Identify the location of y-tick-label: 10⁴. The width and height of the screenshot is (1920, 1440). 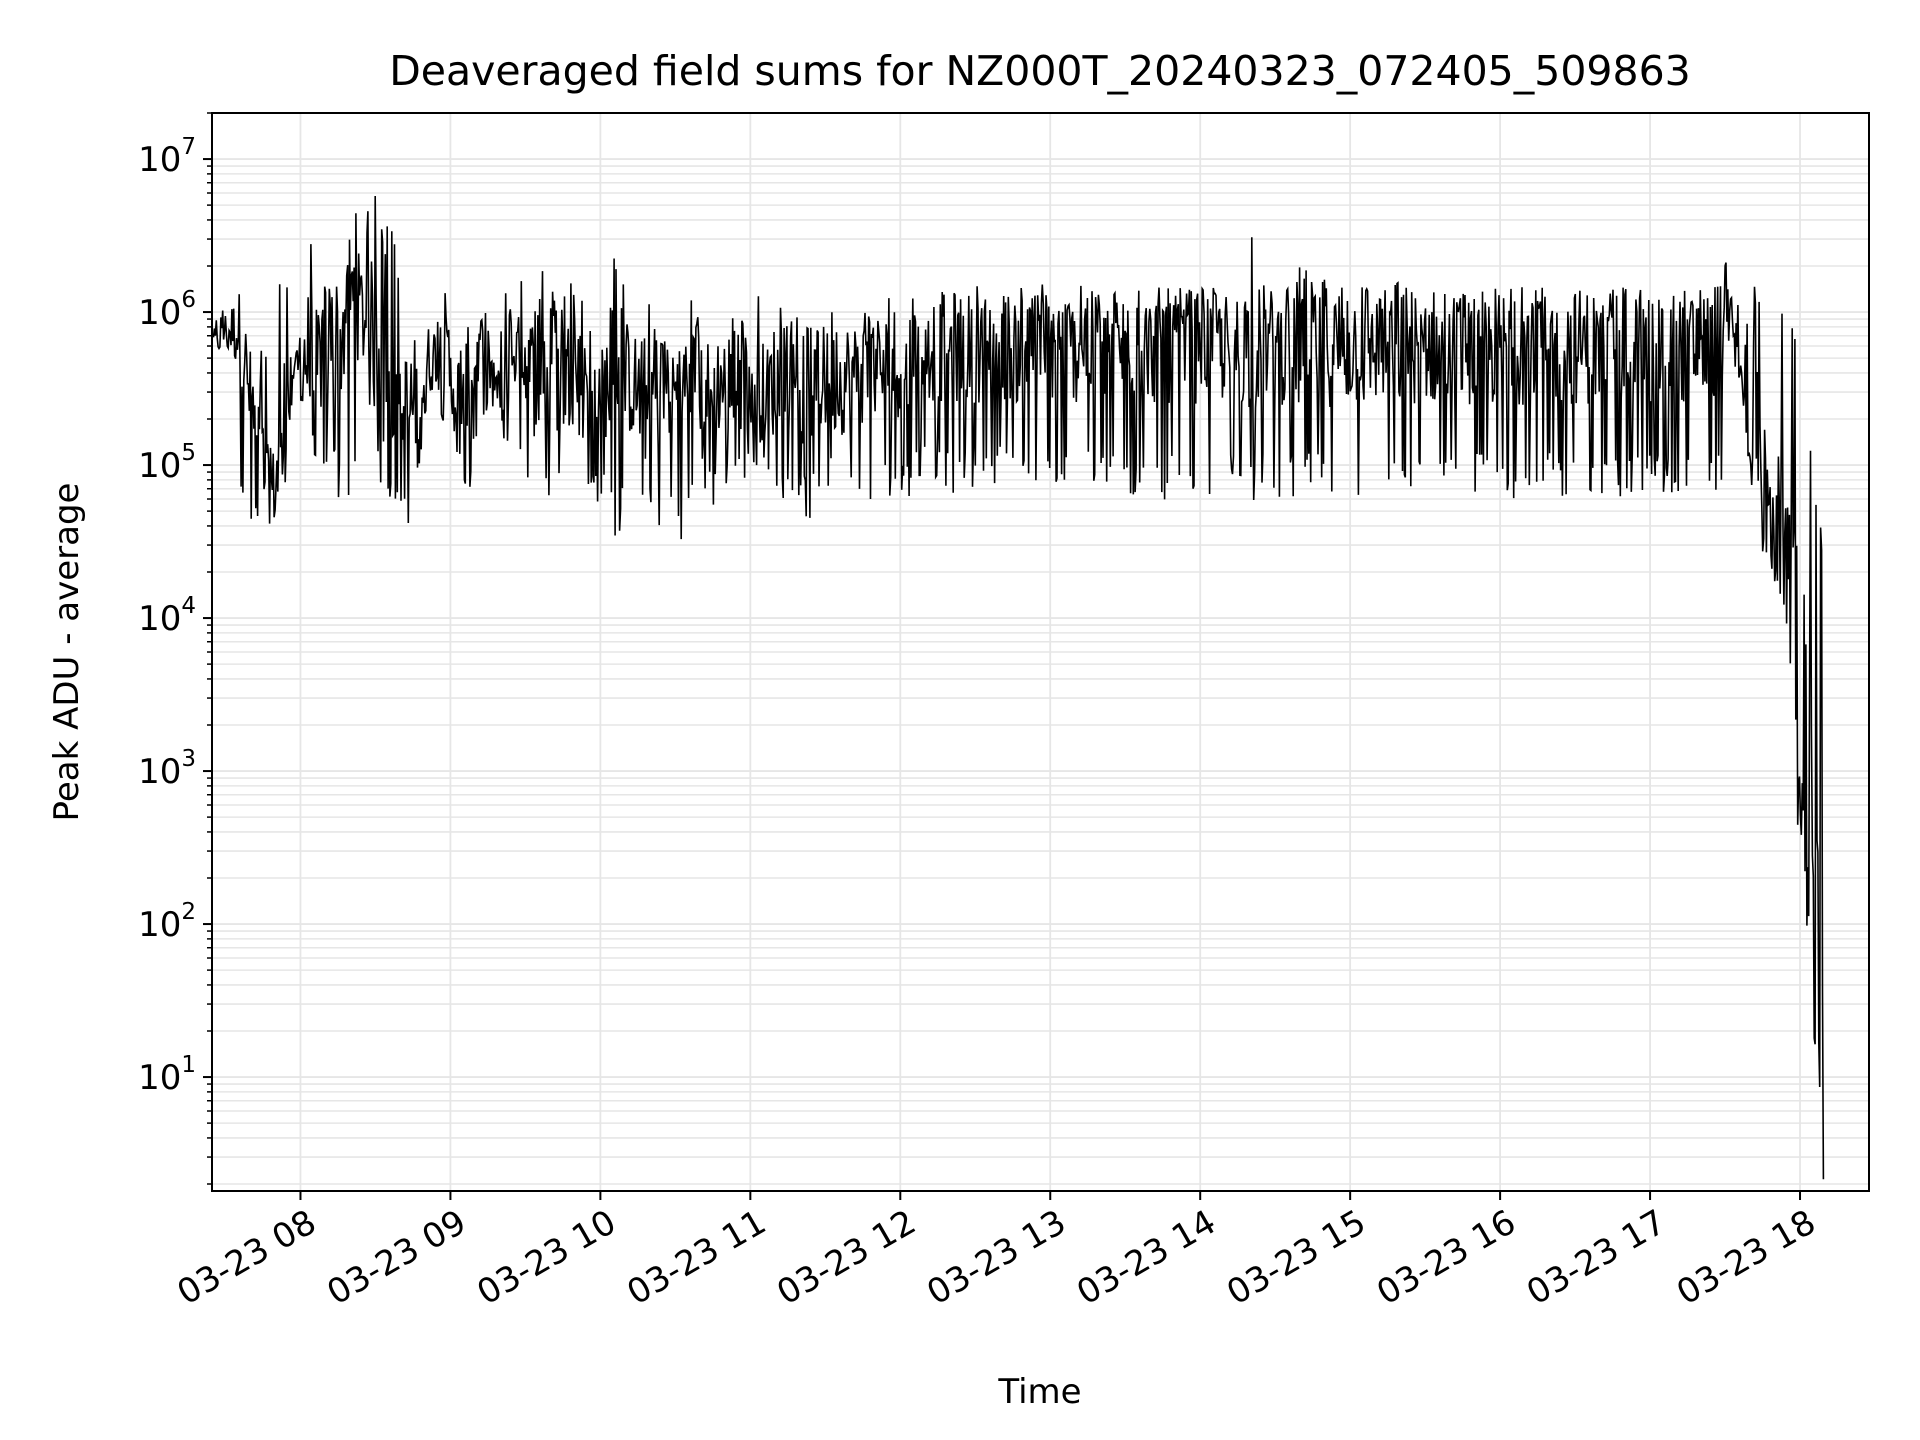
(167, 616).